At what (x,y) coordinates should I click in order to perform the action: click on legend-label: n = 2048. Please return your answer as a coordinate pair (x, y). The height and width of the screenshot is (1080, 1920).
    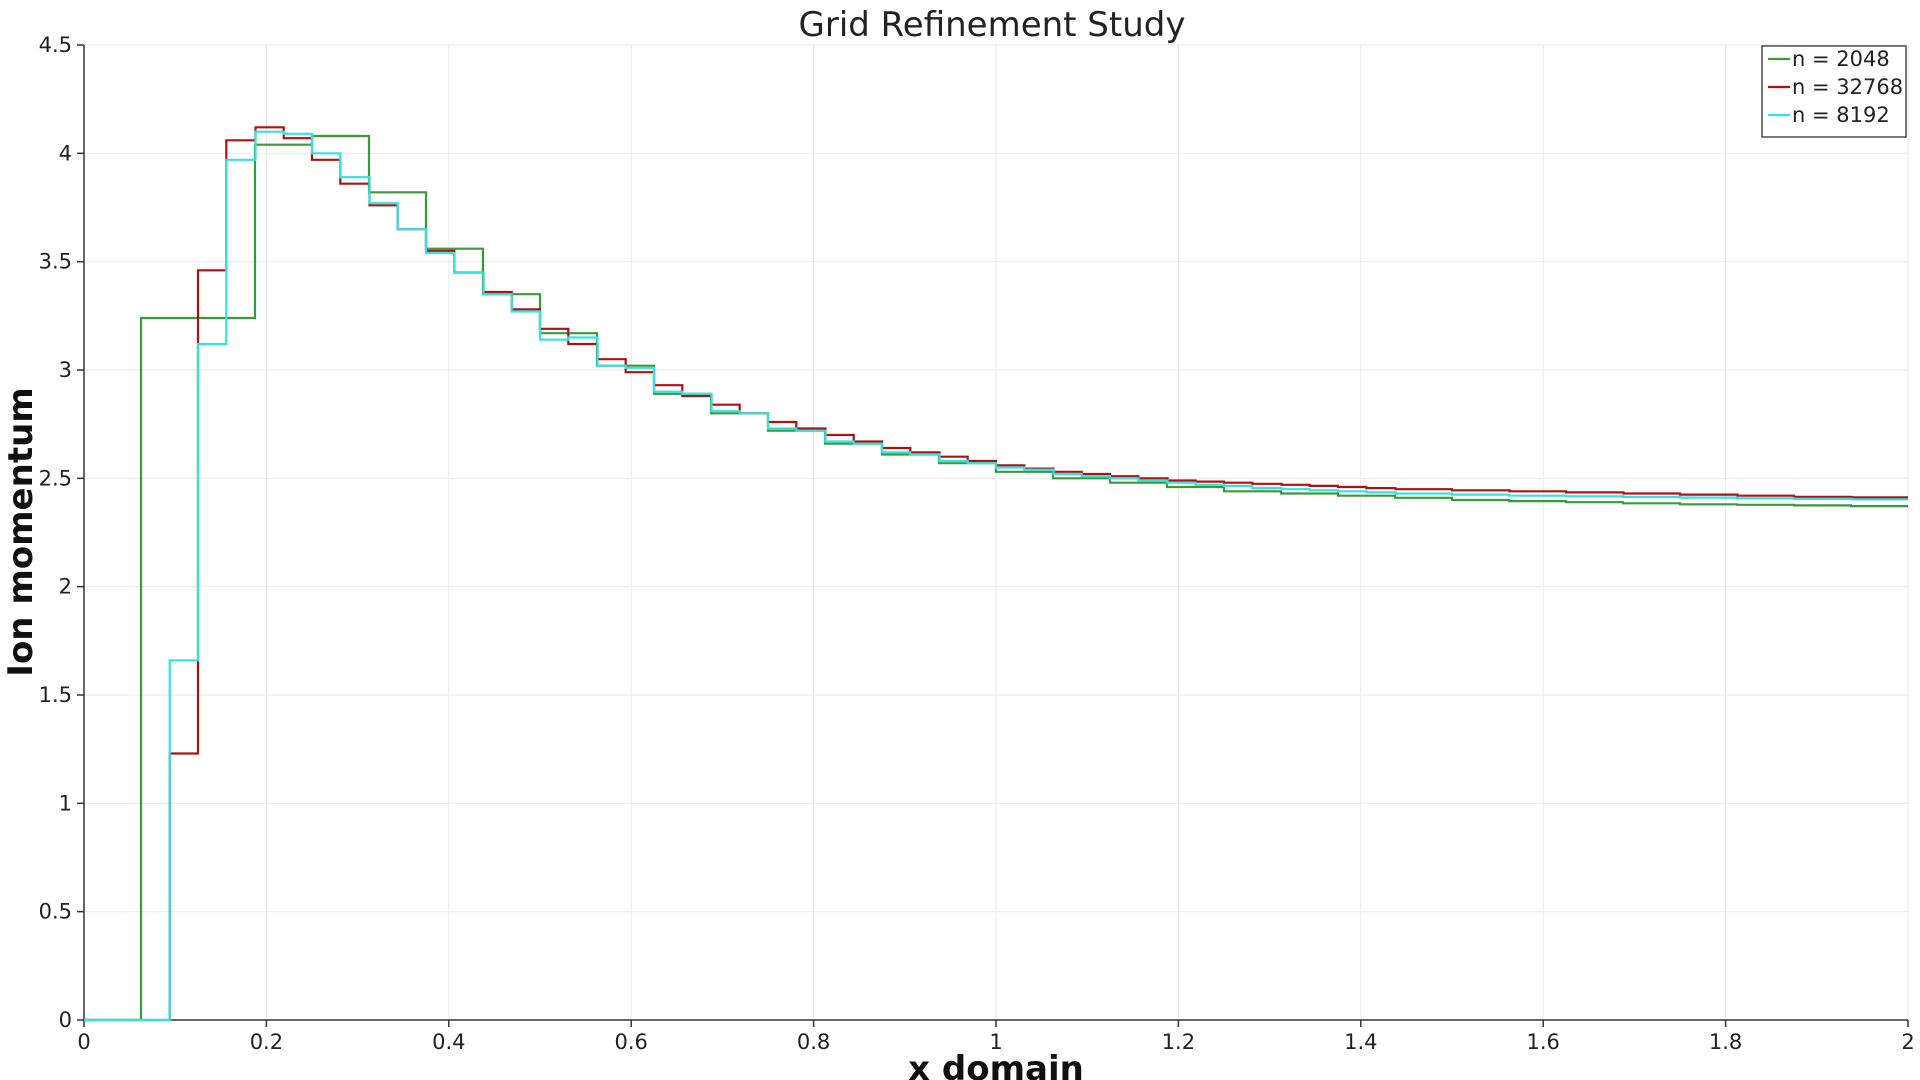
    Looking at the image, I should click on (1841, 59).